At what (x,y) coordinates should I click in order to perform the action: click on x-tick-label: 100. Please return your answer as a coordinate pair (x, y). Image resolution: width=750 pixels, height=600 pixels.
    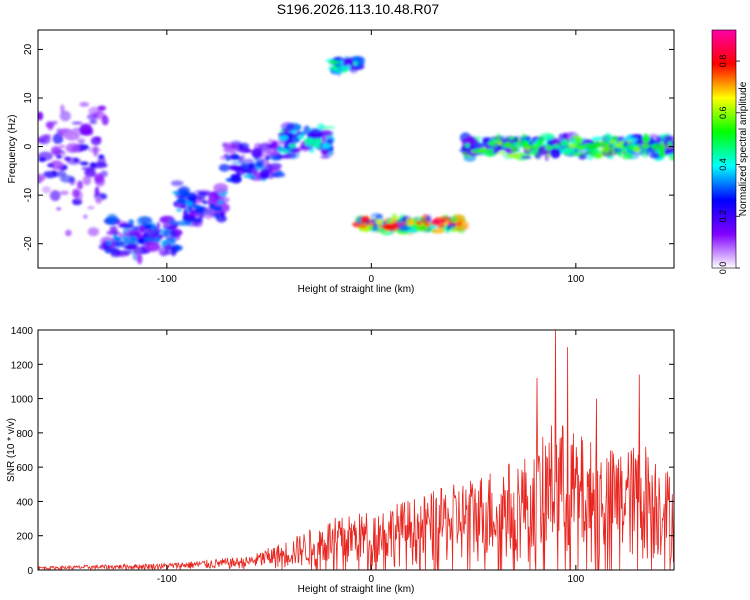
    Looking at the image, I should click on (575, 279).